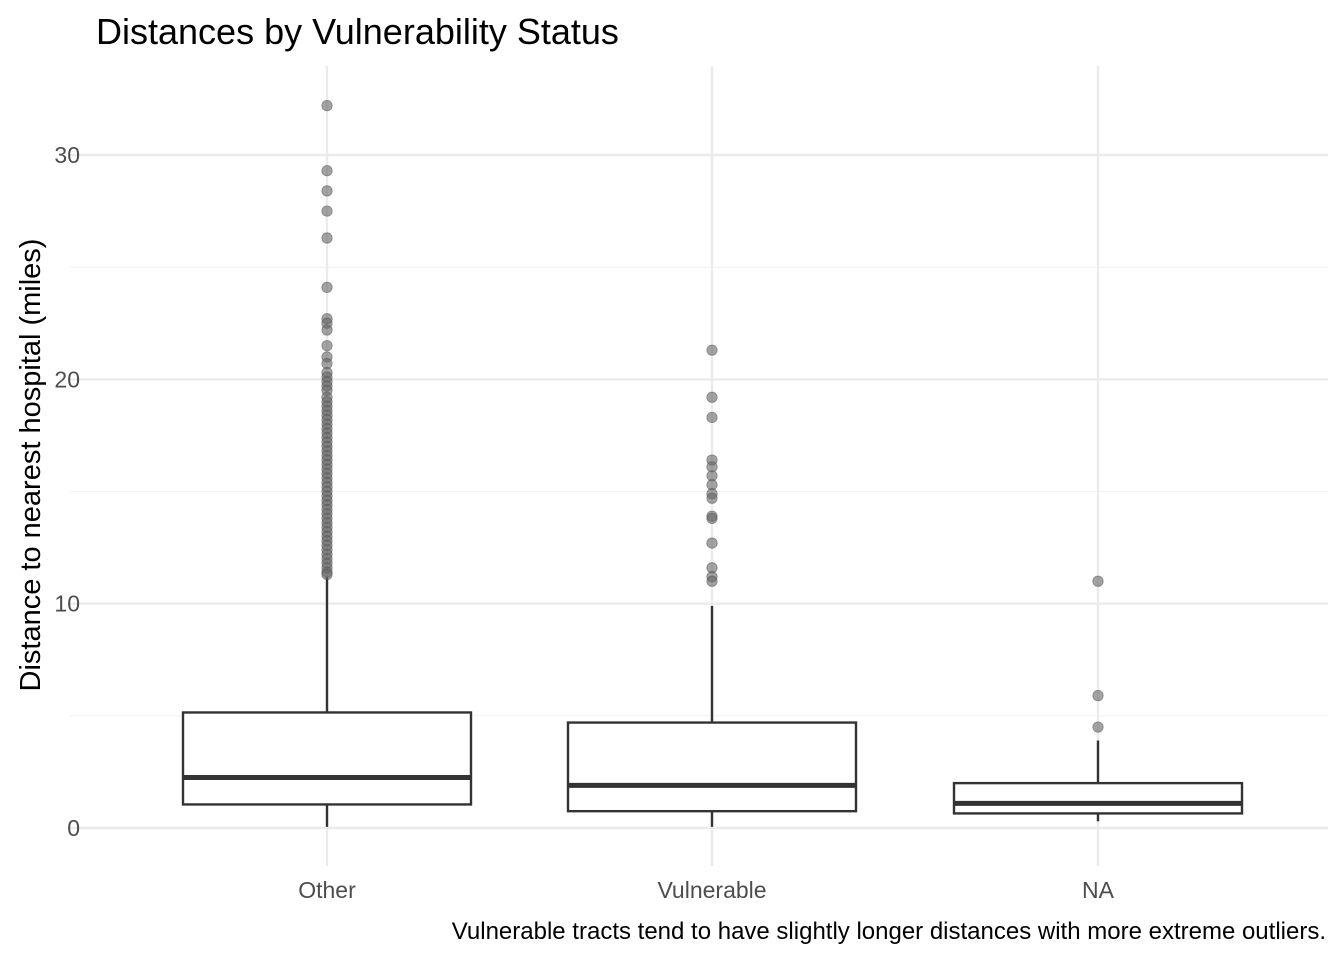 This screenshot has height=960, width=1344. Describe the element at coordinates (31, 465) in the screenshot. I see `y-axis-label: Distance to nearest hospital (miles)` at that location.